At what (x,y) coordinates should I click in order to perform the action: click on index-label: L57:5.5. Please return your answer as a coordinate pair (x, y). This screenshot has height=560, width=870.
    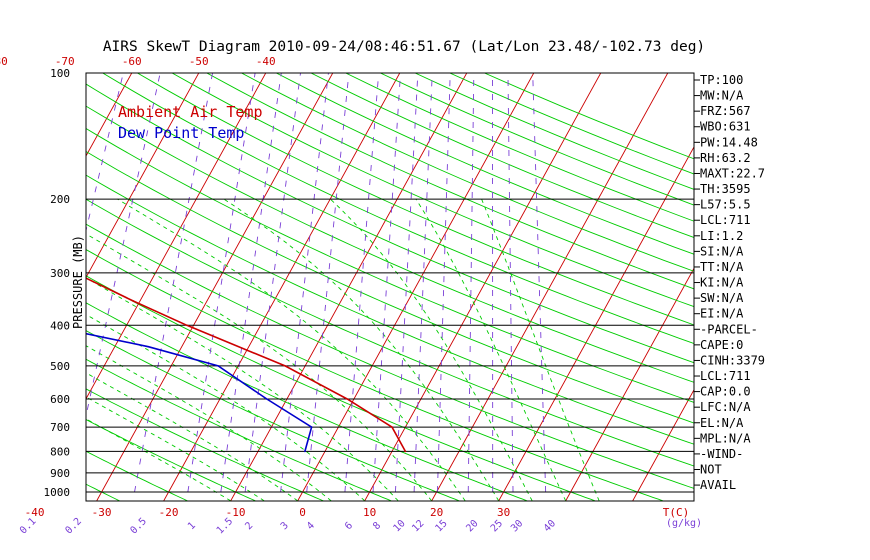
    Looking at the image, I should click on (725, 205).